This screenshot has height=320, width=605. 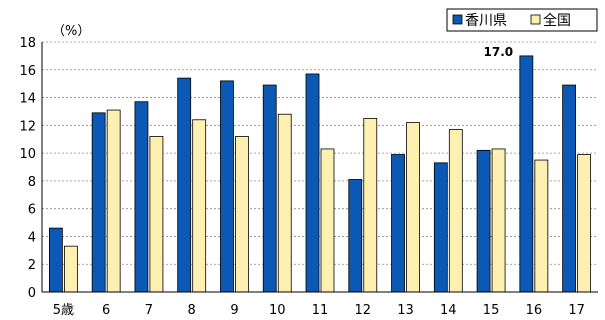 What do you see at coordinates (27, 71) in the screenshot?
I see `y-tick-label: 16` at bounding box center [27, 71].